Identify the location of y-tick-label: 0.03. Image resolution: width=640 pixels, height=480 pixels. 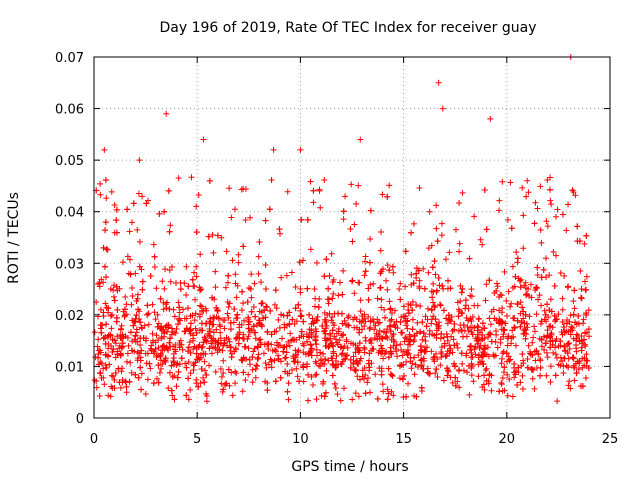
(69, 264).